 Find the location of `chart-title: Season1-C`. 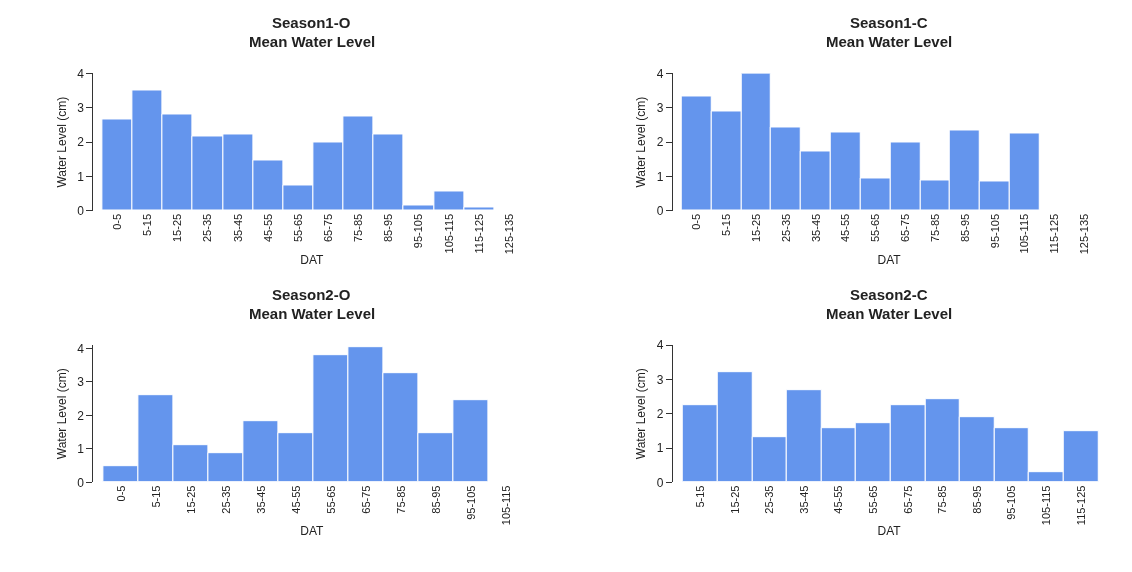

chart-title: Season1-C is located at coordinates (889, 22).